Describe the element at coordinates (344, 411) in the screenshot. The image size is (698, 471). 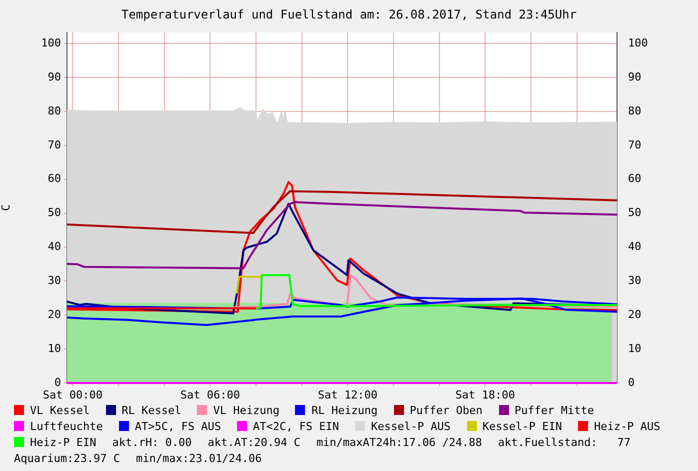
I see `legend-label: RL Heizung` at that location.